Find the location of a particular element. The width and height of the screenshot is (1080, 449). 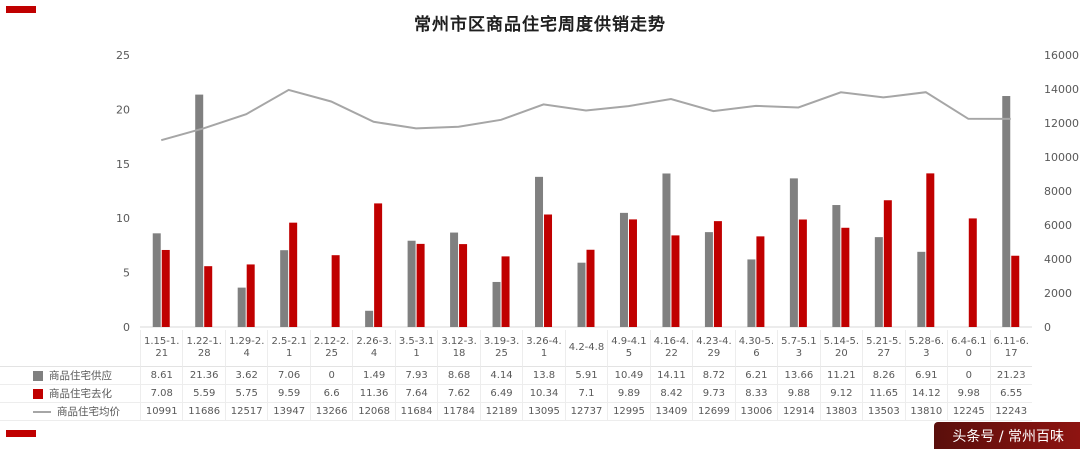

value-cell: 12699 is located at coordinates (713, 412).